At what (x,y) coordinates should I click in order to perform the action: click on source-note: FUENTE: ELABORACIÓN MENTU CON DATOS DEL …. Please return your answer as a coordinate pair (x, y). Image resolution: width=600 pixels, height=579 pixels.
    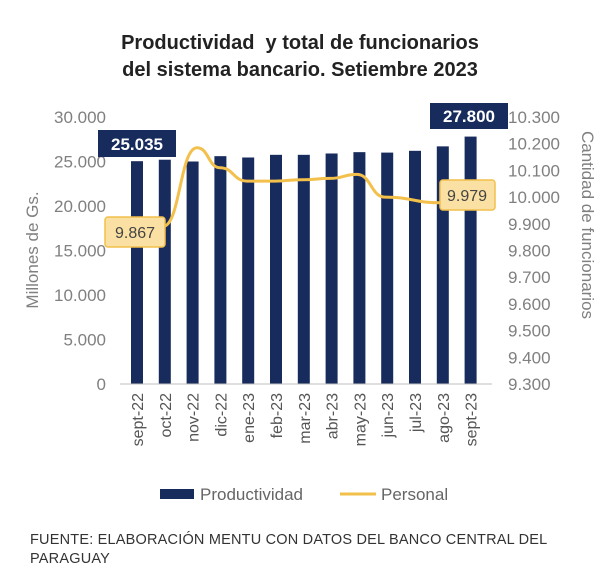
    Looking at the image, I should click on (288, 549).